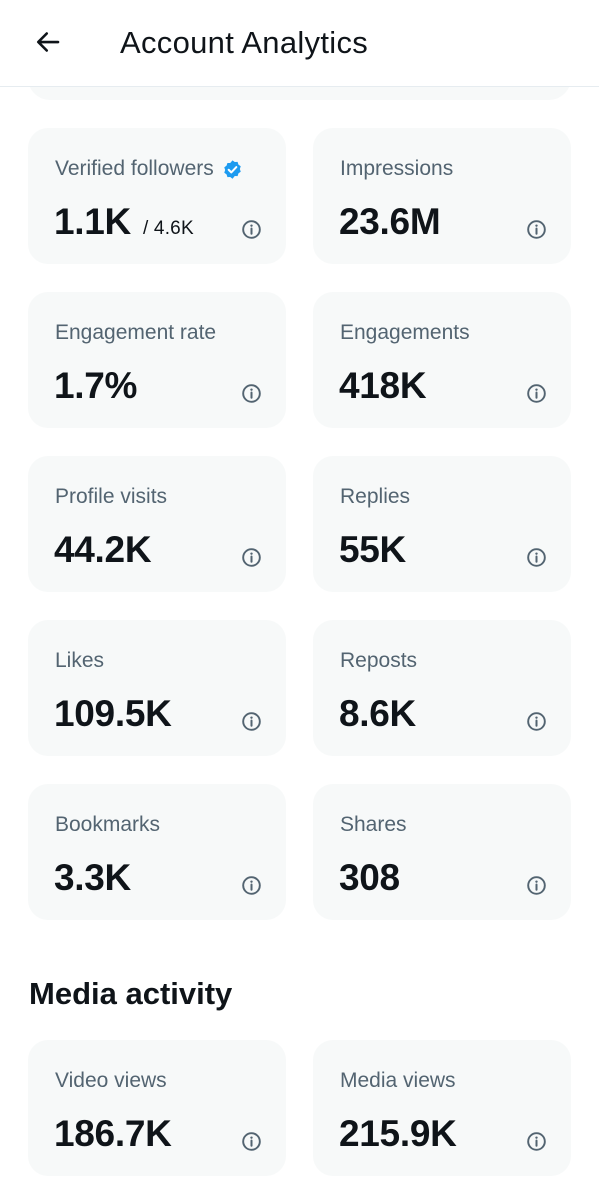 This screenshot has height=1200, width=599. I want to click on metric-card-replies: Replies 55K, so click(442, 524).